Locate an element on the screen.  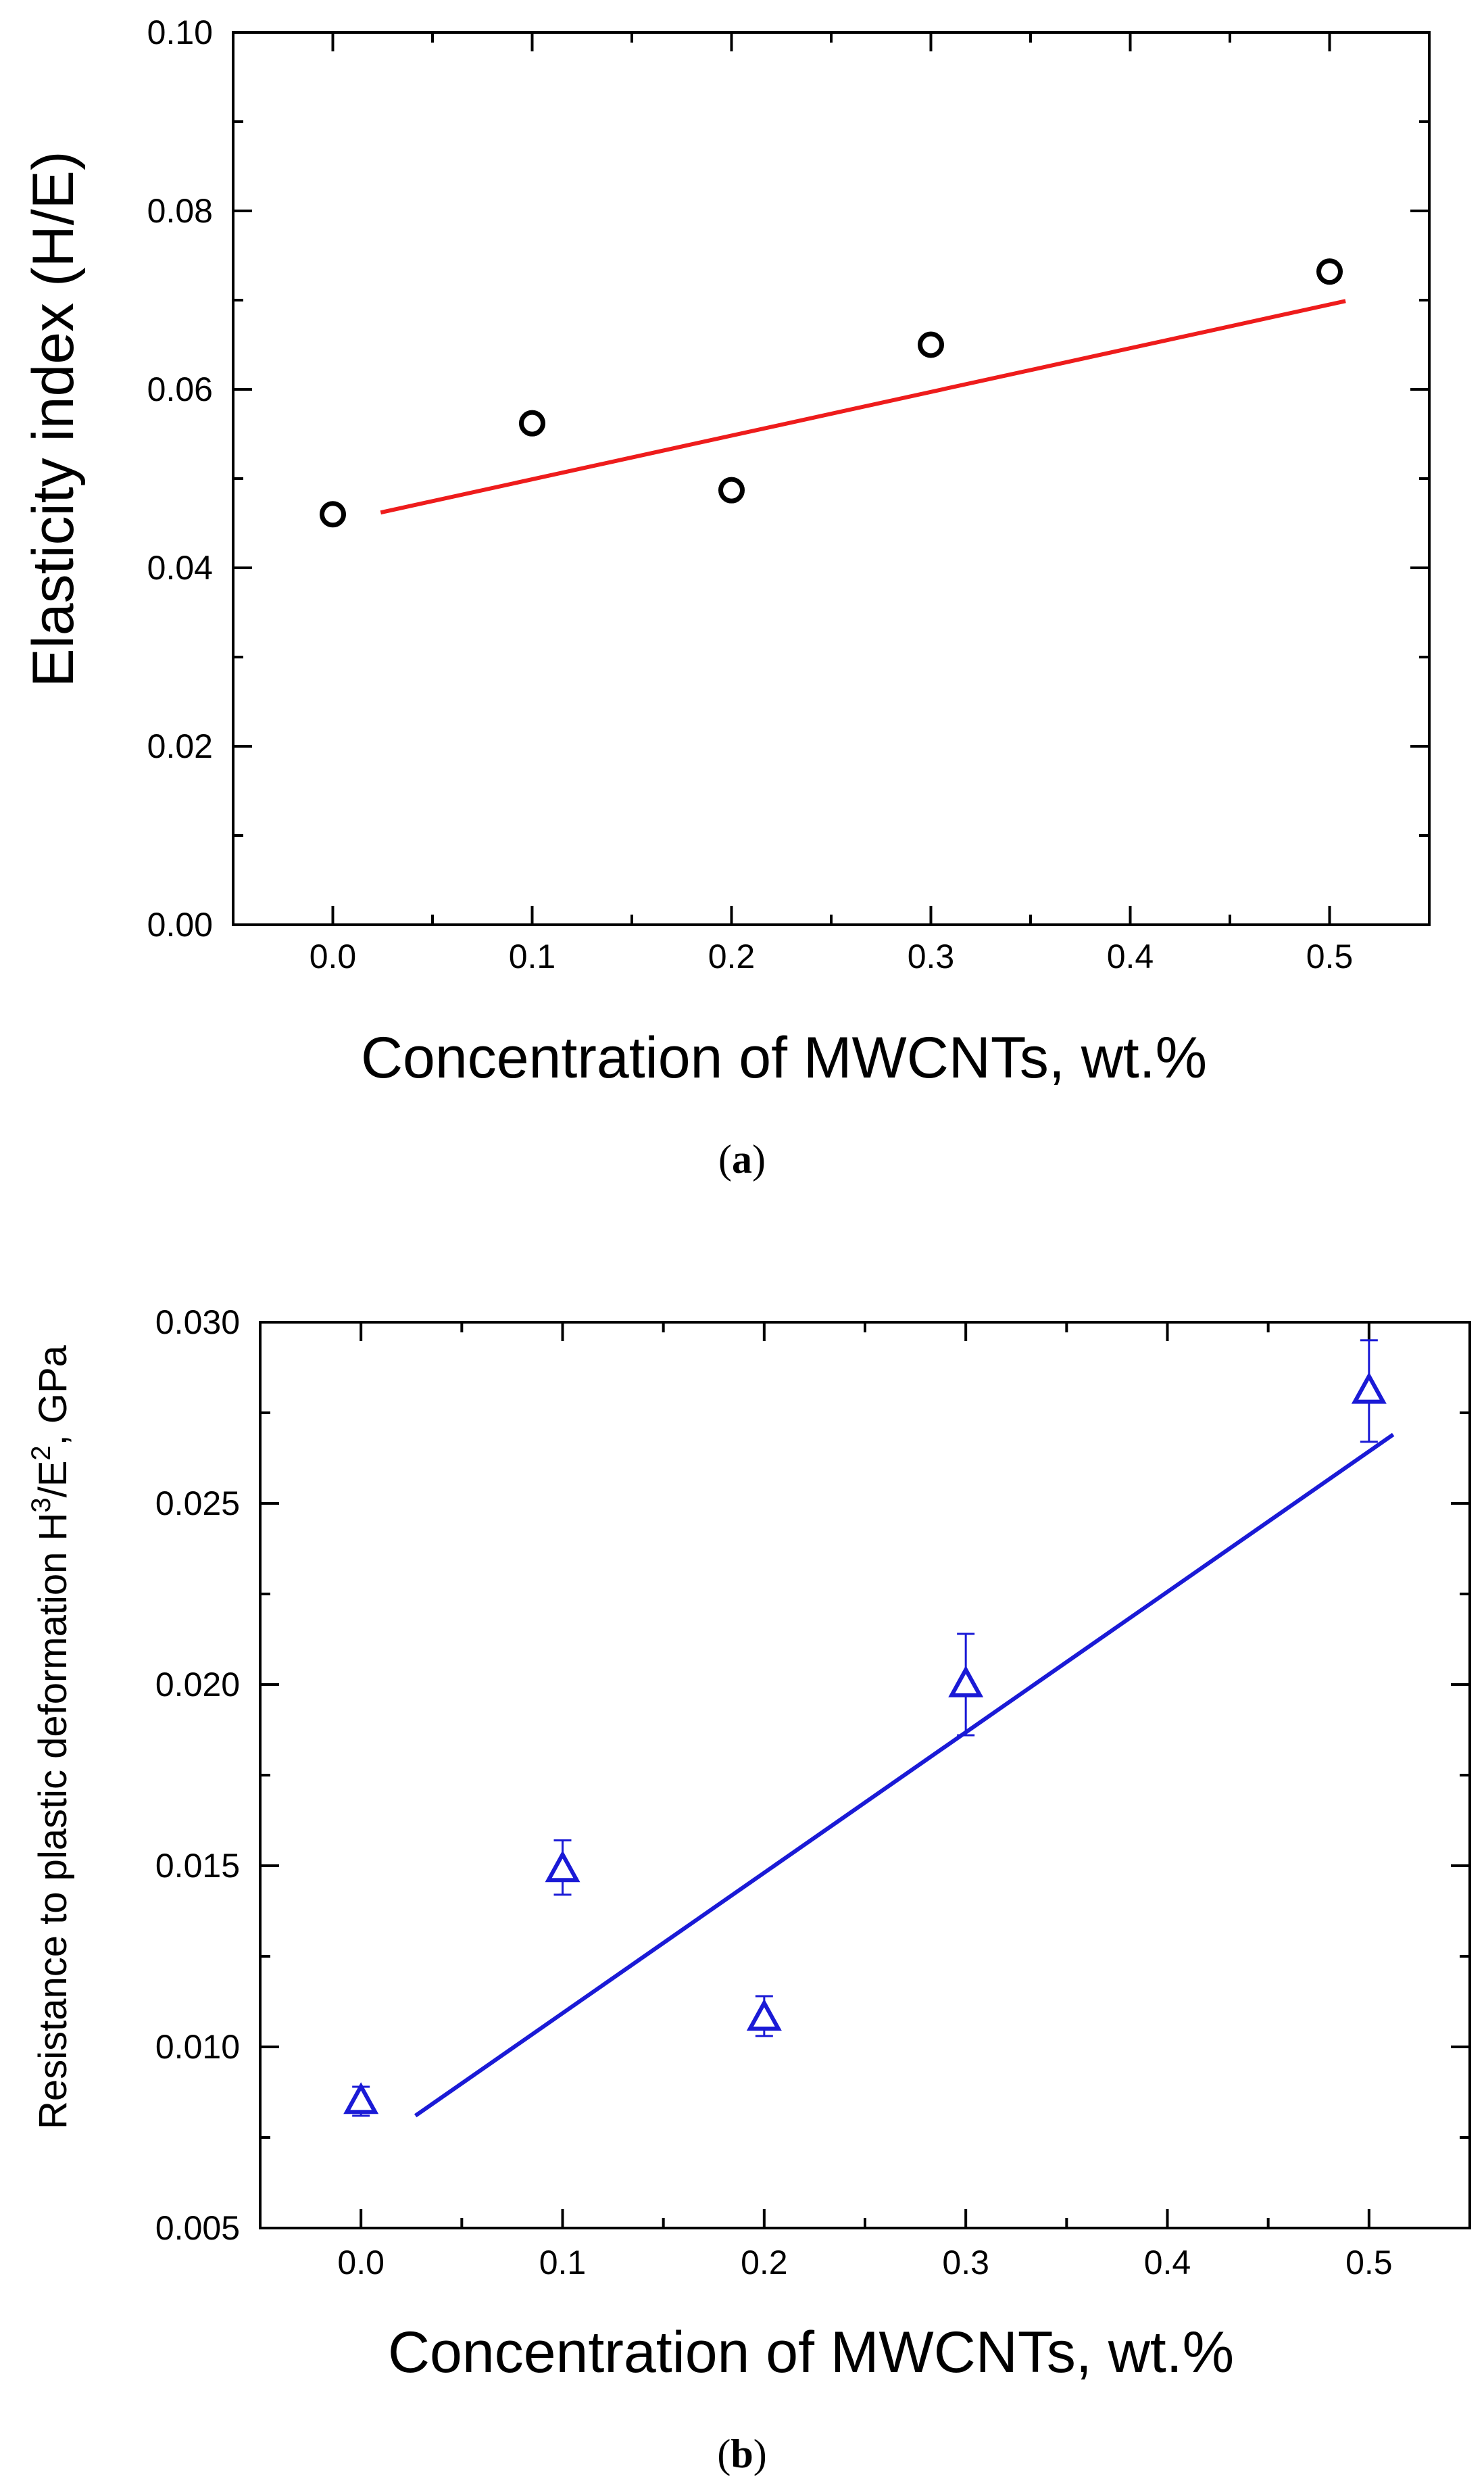
y-tick-label: 0.005 is located at coordinates (197, 2228).